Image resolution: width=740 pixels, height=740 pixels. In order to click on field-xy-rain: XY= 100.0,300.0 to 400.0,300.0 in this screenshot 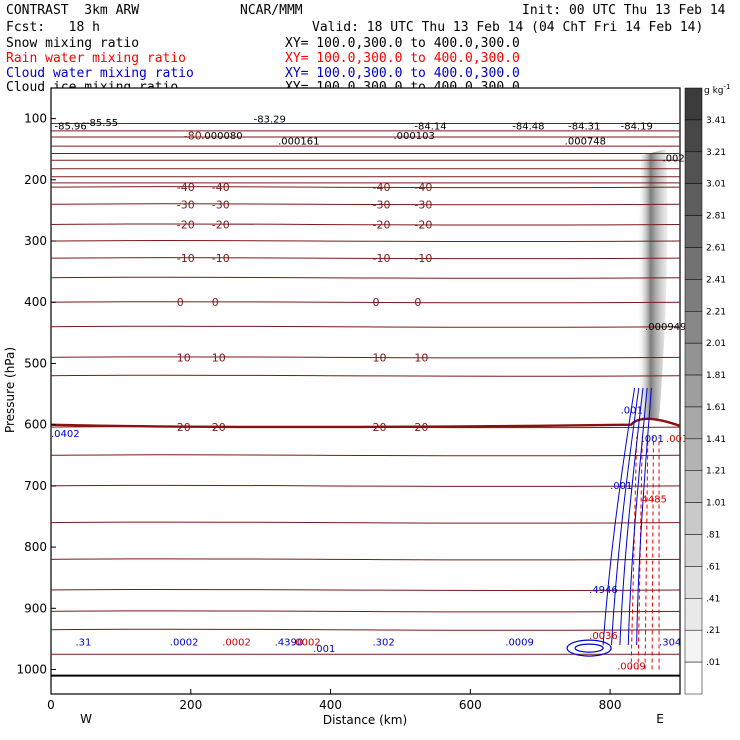, I will do `click(402, 58)`.